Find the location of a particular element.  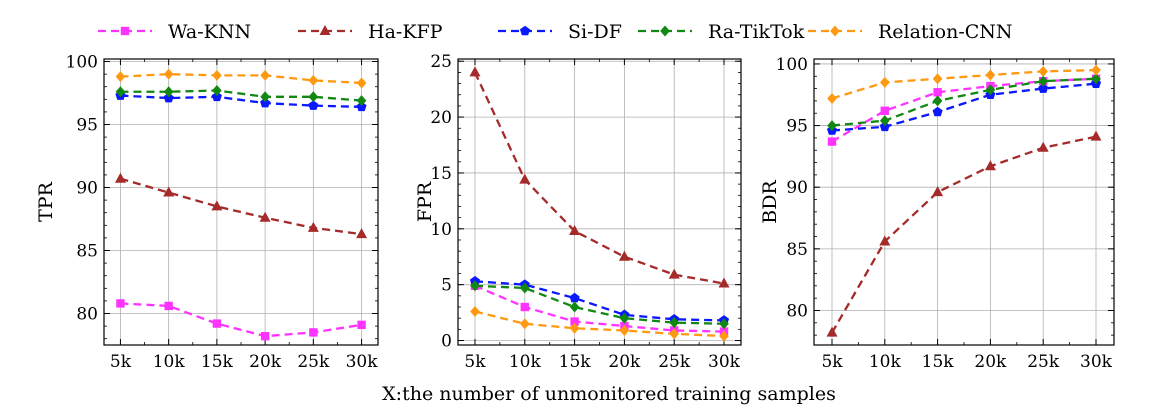

legend-marker-pentagon is located at coordinates (525, 30).